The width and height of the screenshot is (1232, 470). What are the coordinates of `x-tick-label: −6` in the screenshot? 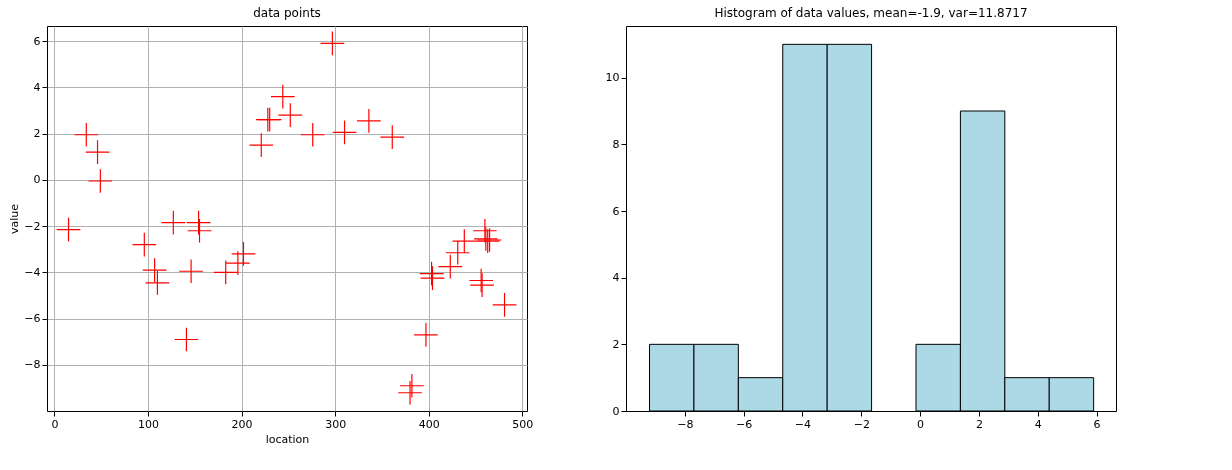 It's located at (744, 424).